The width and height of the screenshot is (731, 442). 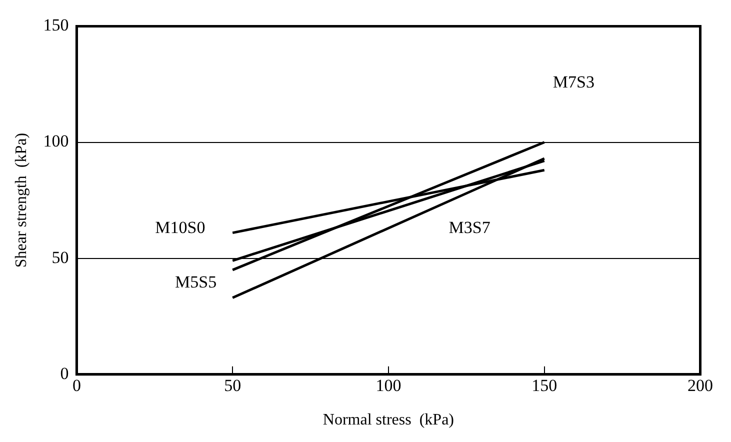 I want to click on y-tick-label: 0, so click(x=64, y=373).